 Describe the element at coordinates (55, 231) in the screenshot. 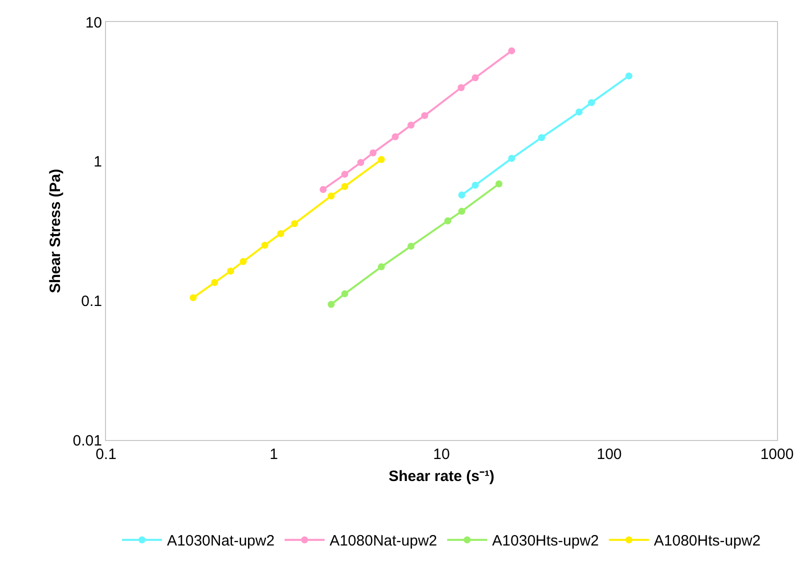

I see `y-axis-title: Shear Stress (Pa)` at that location.